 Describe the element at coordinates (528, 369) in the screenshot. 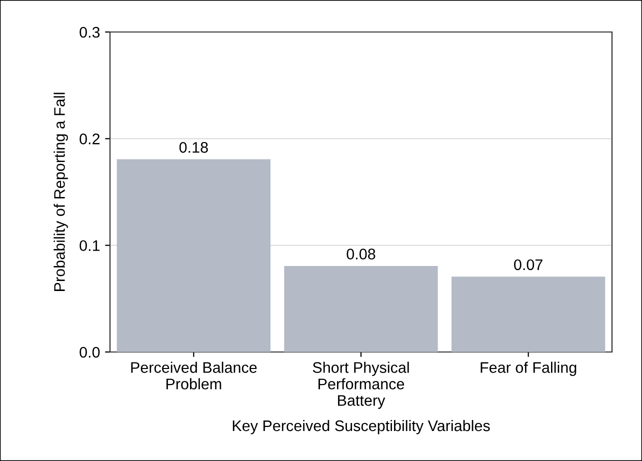

I see `x-tick-label: Fear of Falling` at that location.